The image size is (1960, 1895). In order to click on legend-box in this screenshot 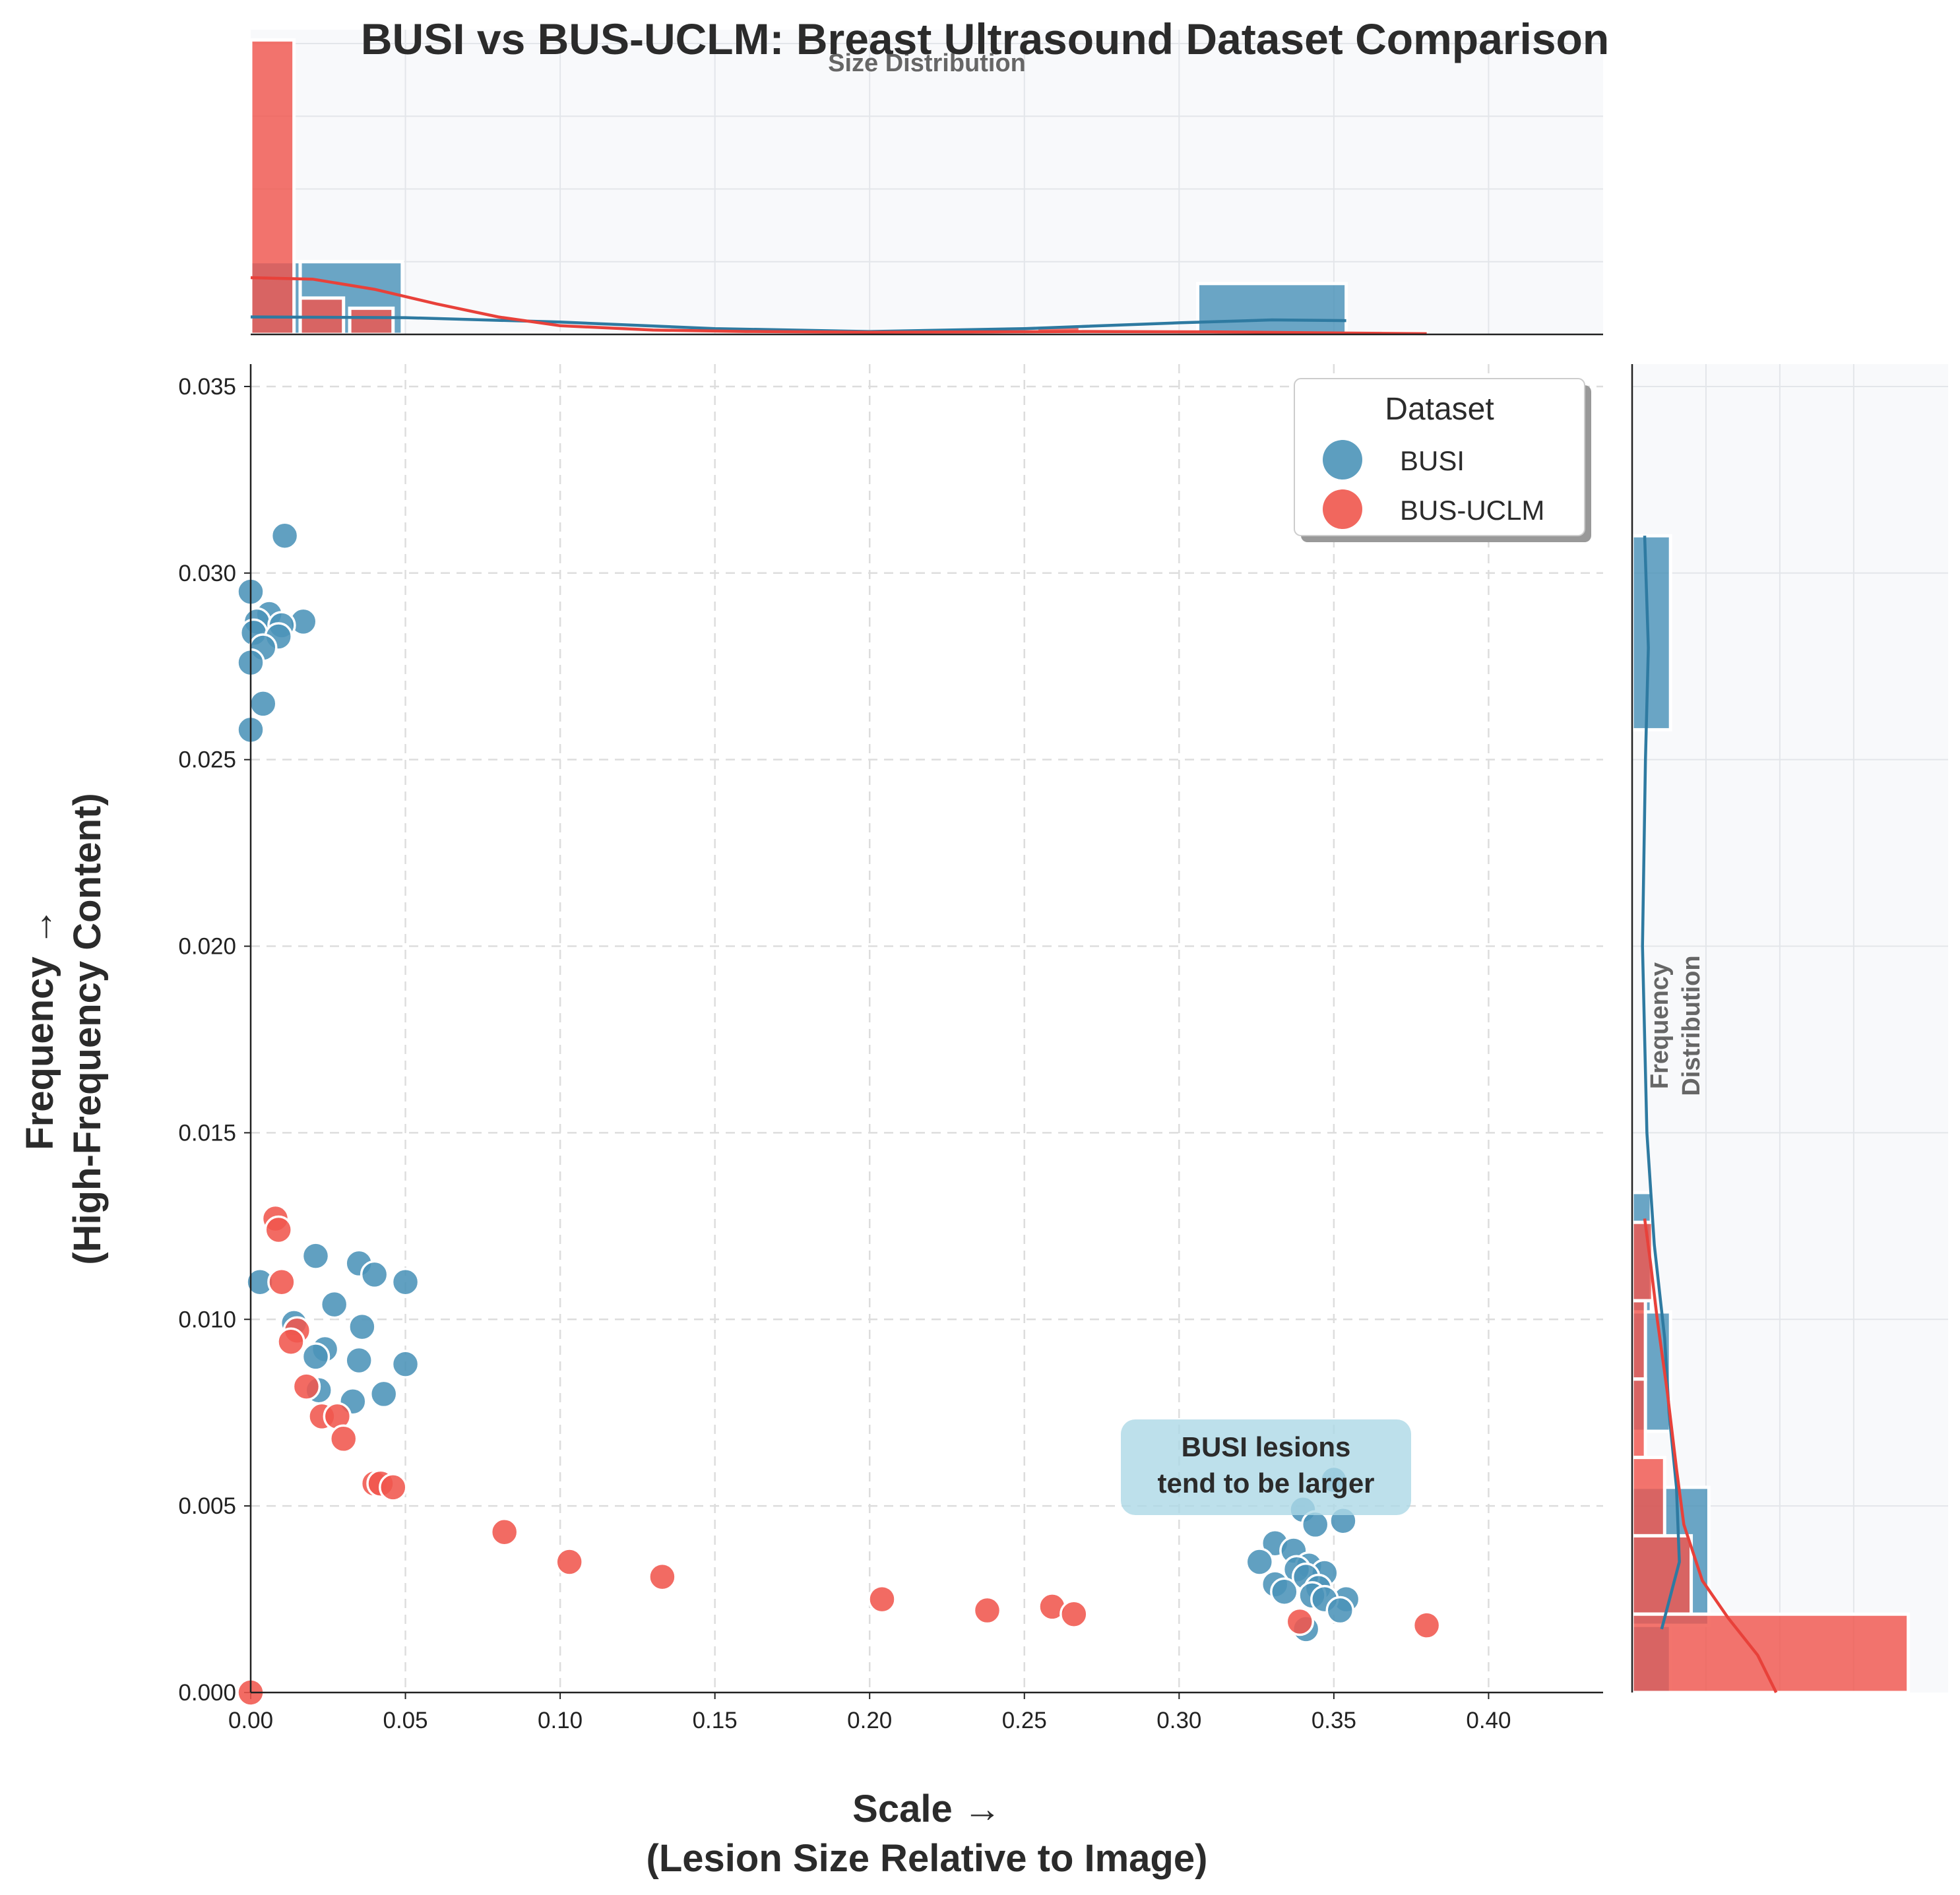, I will do `click(1439, 457)`.